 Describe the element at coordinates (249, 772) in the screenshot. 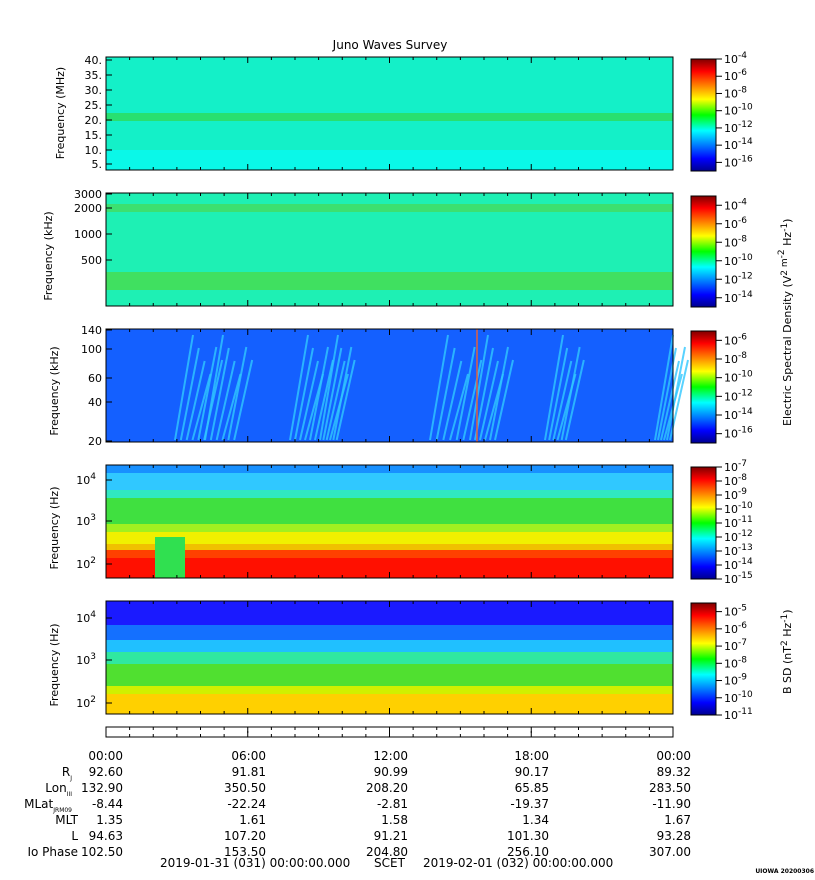

I see `ephem-value: 91.81` at that location.